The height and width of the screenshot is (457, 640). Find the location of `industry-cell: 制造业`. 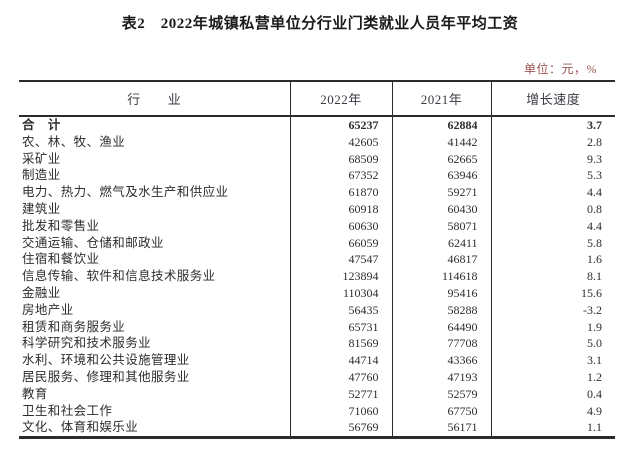

industry-cell: 制造业 is located at coordinates (41, 175).